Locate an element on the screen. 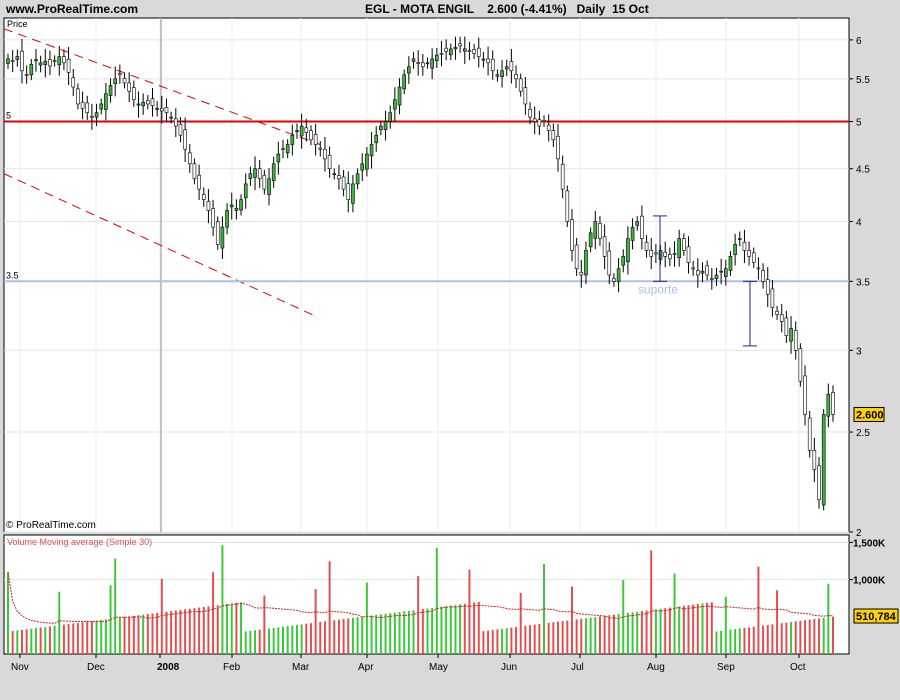 The image size is (900, 700). price-tick-label: 5.5 is located at coordinates (863, 80).